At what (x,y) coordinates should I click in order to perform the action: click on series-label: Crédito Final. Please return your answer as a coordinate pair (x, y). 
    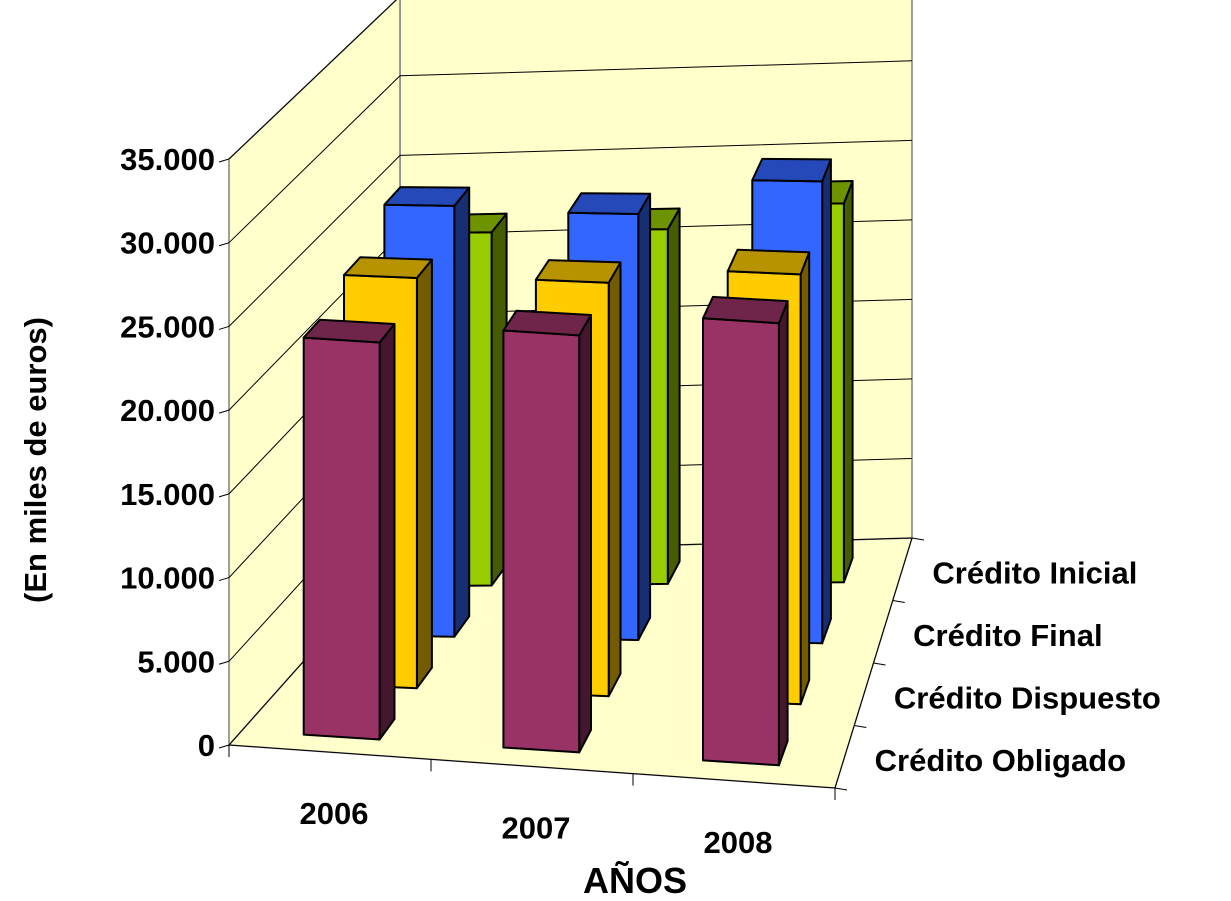
    Looking at the image, I should click on (1007, 635).